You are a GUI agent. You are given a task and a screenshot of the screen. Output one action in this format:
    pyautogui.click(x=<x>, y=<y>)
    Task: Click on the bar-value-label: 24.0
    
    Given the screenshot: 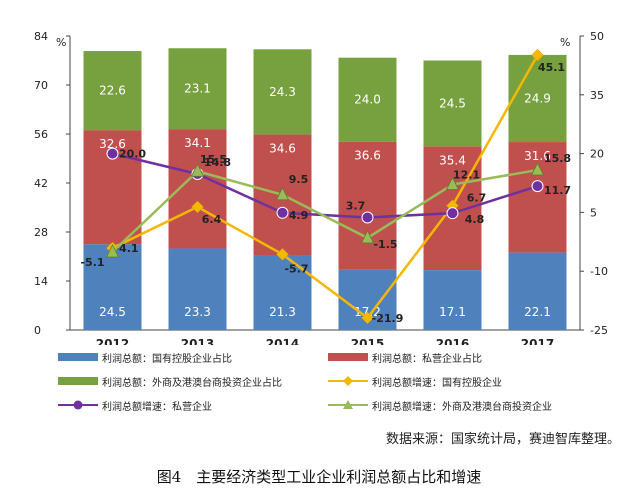 What is the action you would take?
    pyautogui.click(x=367, y=100)
    